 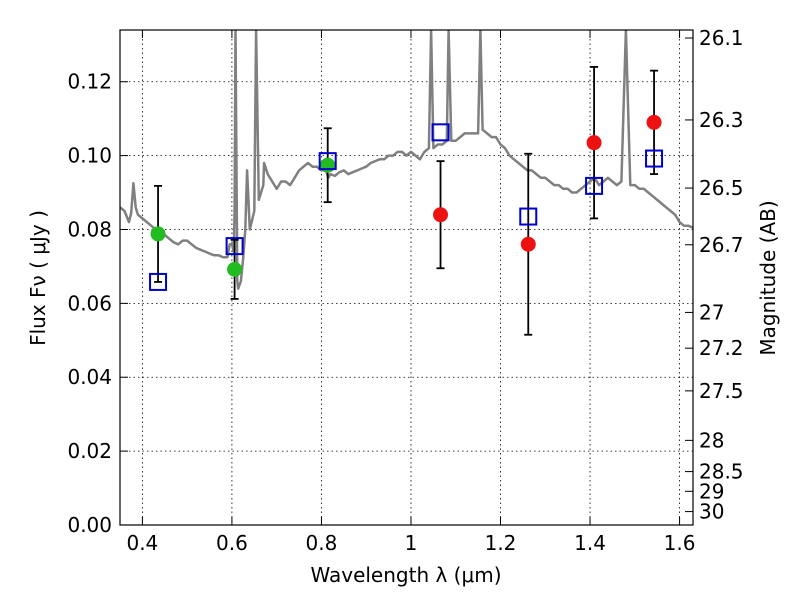 What do you see at coordinates (711, 512) in the screenshot?
I see `y2-tick-label: 30` at bounding box center [711, 512].